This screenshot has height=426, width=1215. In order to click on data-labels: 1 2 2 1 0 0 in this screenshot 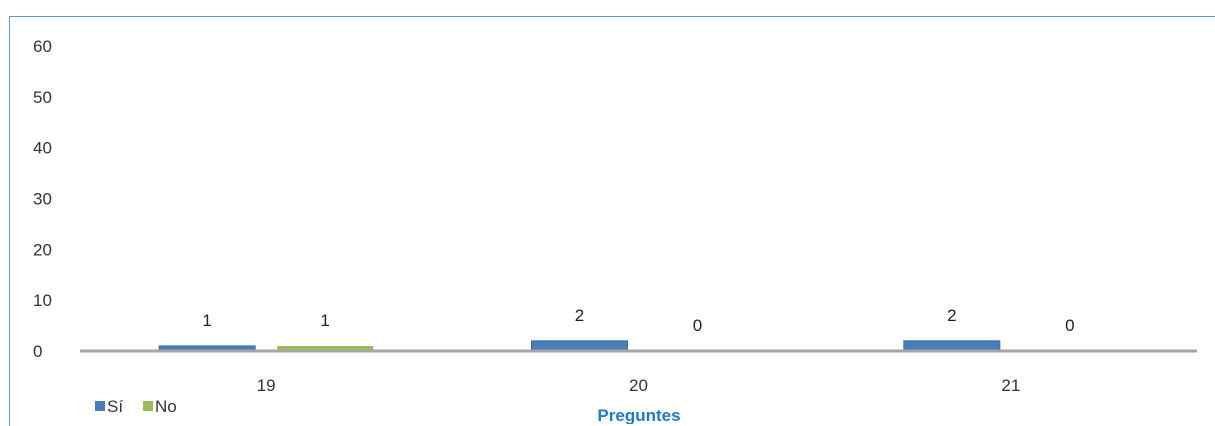, I will do `click(638, 320)`.